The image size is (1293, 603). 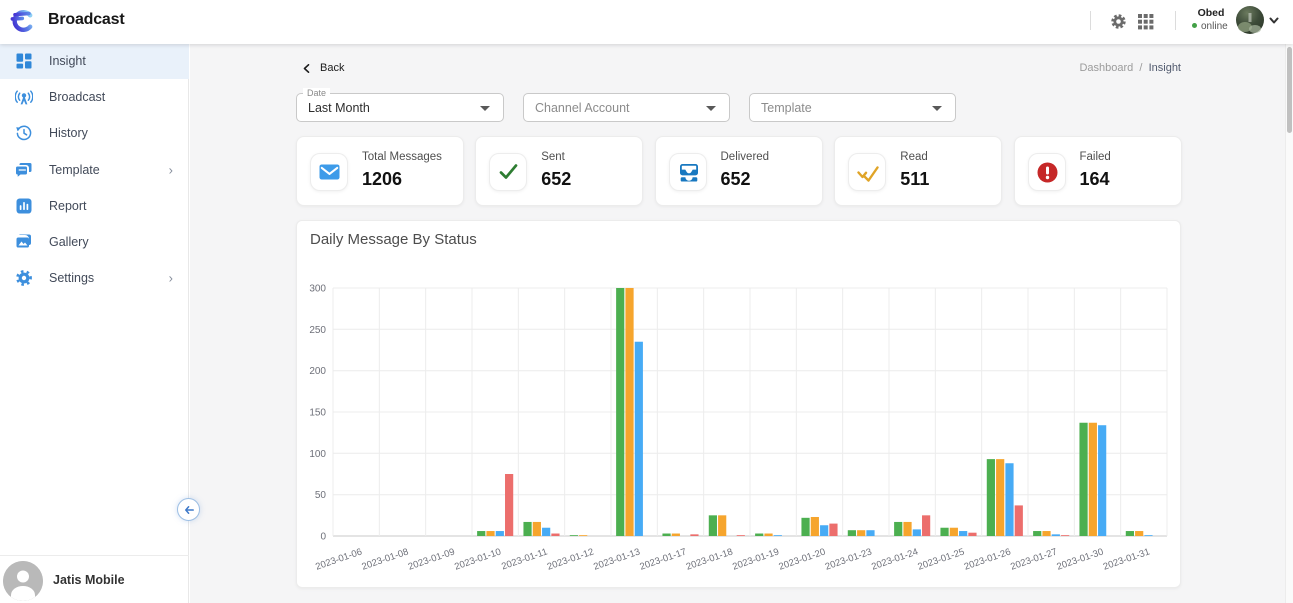 I want to click on svg-text: 300, so click(x=317, y=289).